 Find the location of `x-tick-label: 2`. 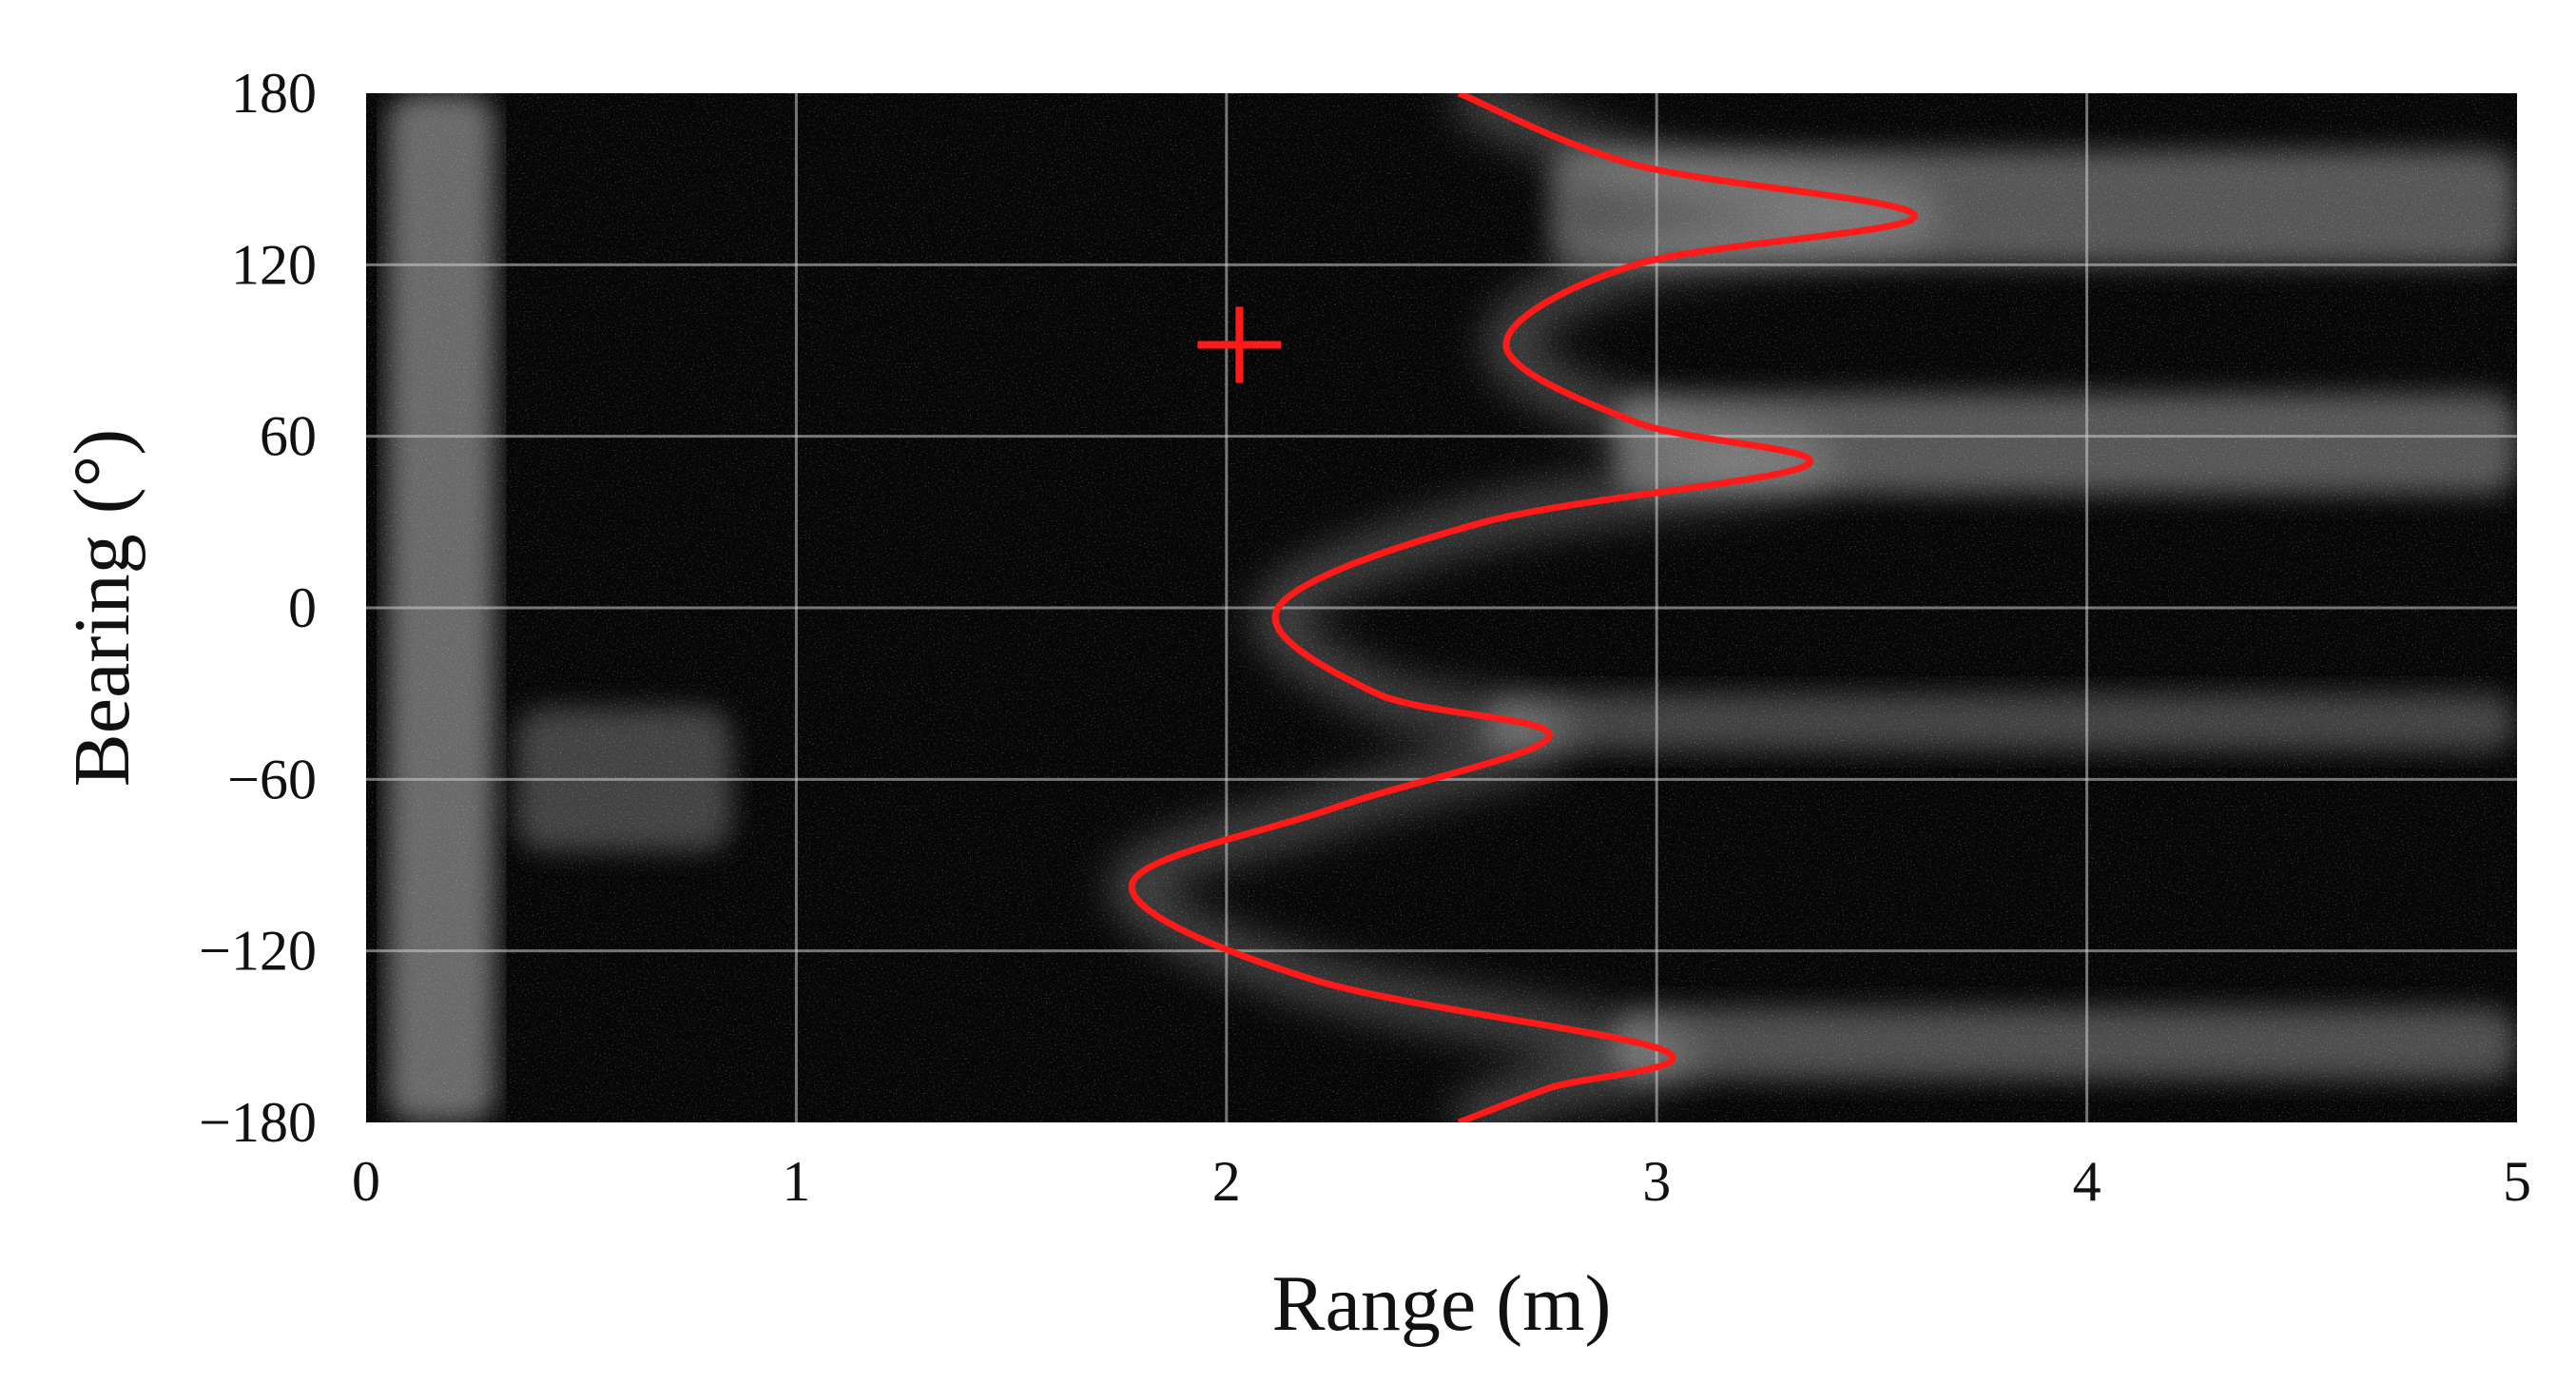

x-tick-label: 2 is located at coordinates (1226, 1181).